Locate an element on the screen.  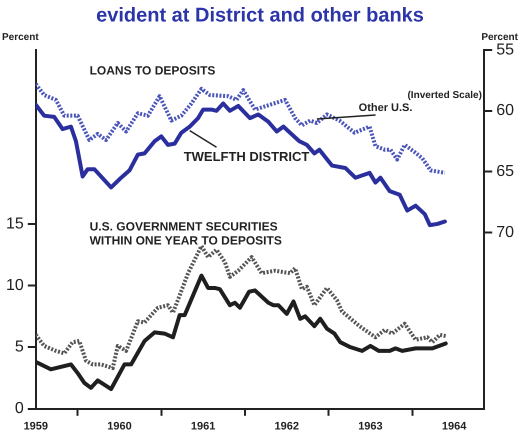
y2-tick-label: 60 is located at coordinates (505, 111).